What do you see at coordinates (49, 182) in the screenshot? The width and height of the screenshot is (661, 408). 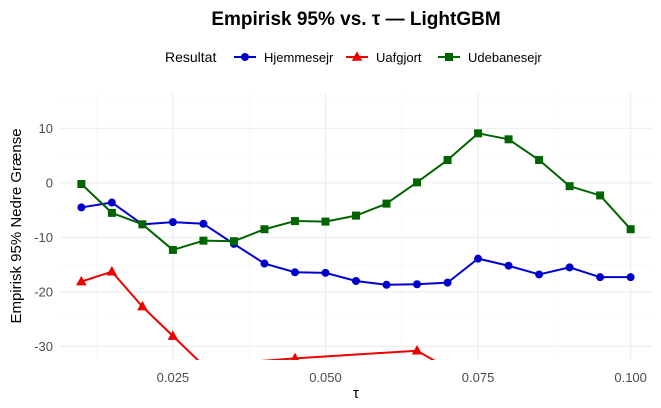 I see `y-tick-label: 0` at bounding box center [49, 182].